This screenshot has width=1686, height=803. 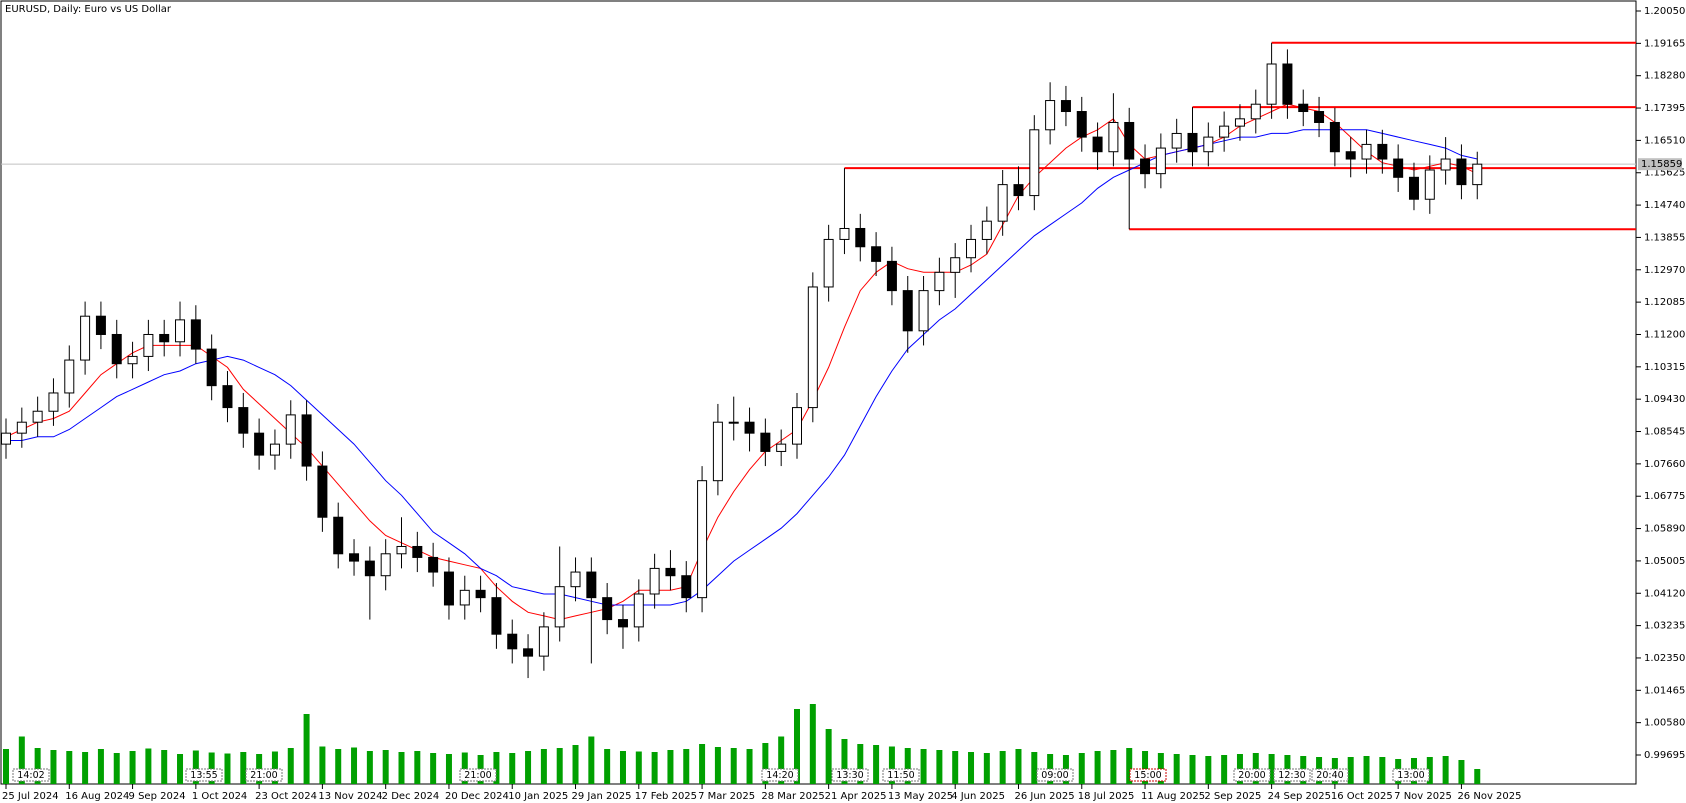 What do you see at coordinates (602, 796) in the screenshot?
I see `x-tick-label: 29 Jan 2025` at bounding box center [602, 796].